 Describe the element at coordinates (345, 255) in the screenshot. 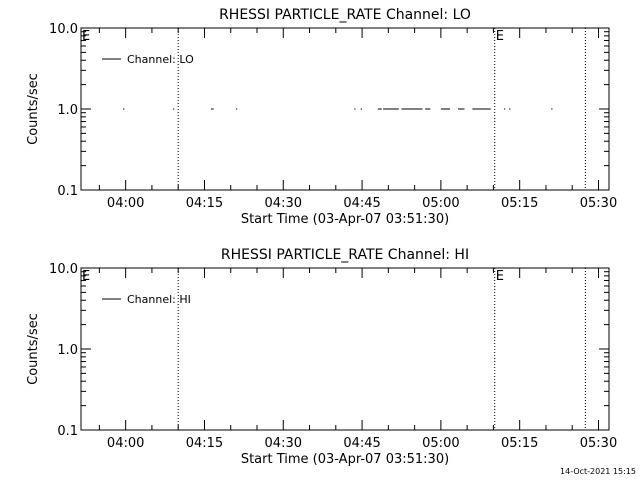

I see `chart-title: RHESSI PARTICLE_RATE Channel: HI` at that location.